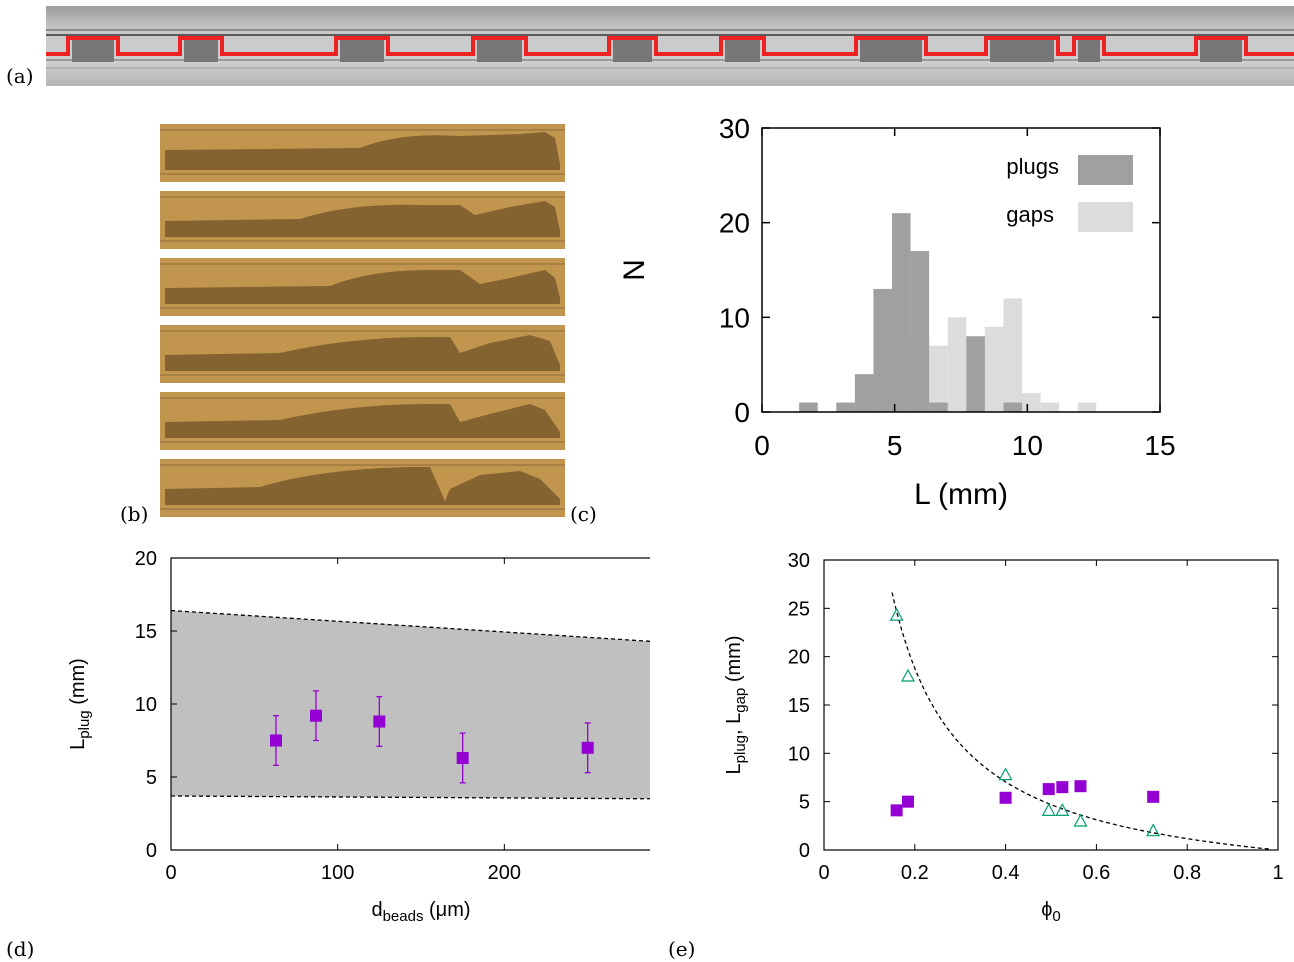 The image size is (1294, 962). I want to click on legend-label-plugs: plugs, so click(1032, 166).